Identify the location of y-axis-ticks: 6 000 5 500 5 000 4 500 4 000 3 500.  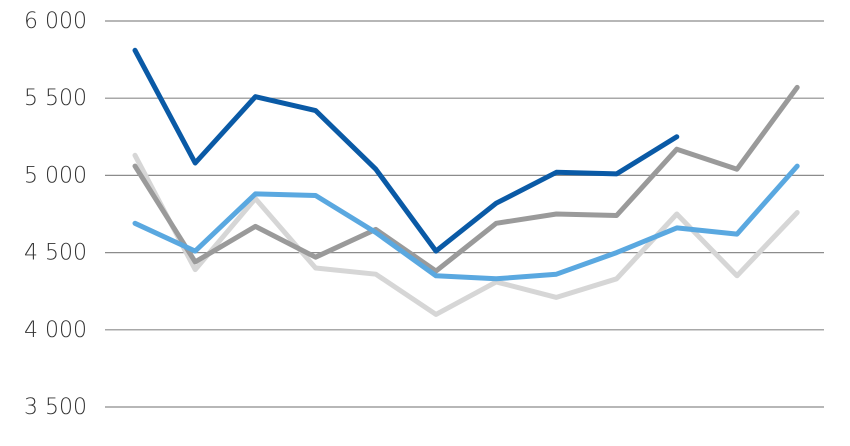
(55, 214).